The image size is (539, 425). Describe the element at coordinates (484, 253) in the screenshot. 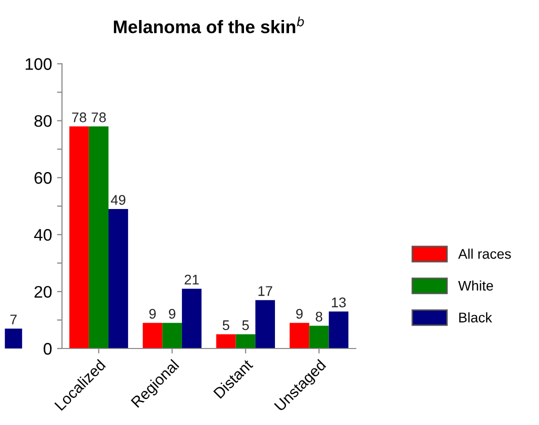

I see `legend-label: All races` at that location.